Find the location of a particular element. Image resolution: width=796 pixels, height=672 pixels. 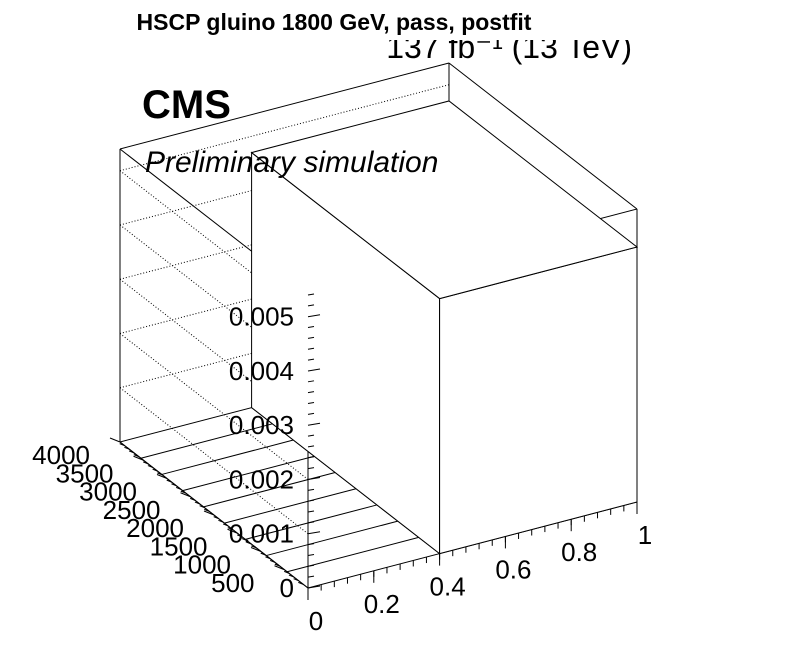

y-tick-label: 3500 is located at coordinates (85, 473).